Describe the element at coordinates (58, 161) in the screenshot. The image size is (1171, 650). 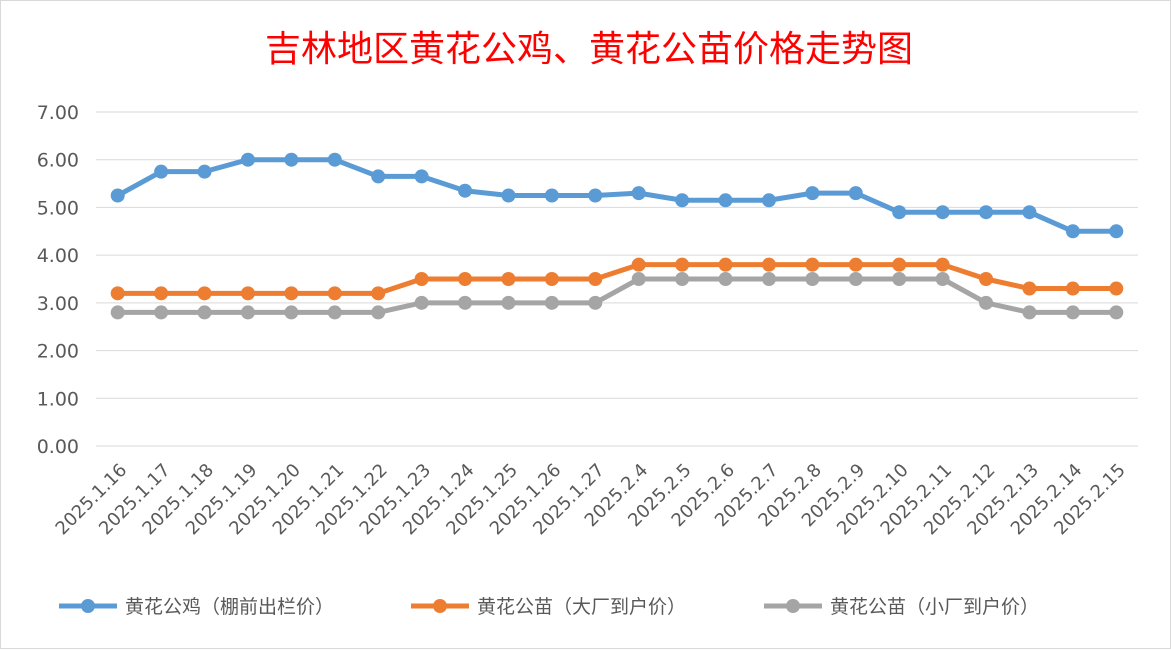
I see `y-tick-label: 6.00` at that location.